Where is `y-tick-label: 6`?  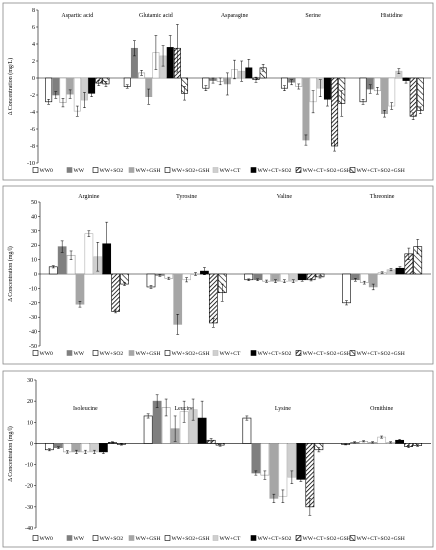 y-tick-label: 6 is located at coordinates (33, 28).